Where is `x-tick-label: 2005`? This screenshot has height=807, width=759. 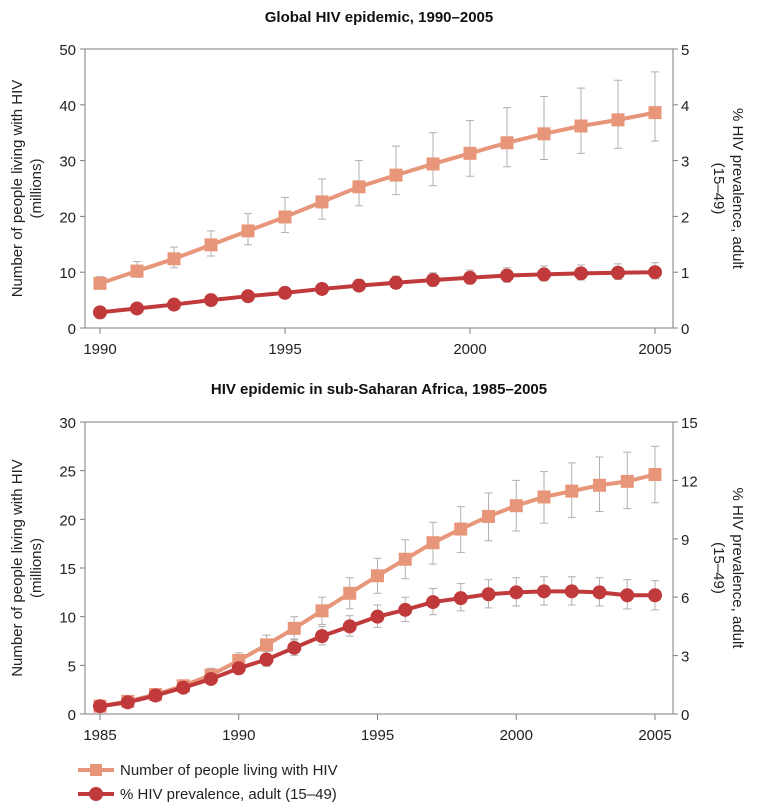 x-tick-label: 2005 is located at coordinates (654, 349).